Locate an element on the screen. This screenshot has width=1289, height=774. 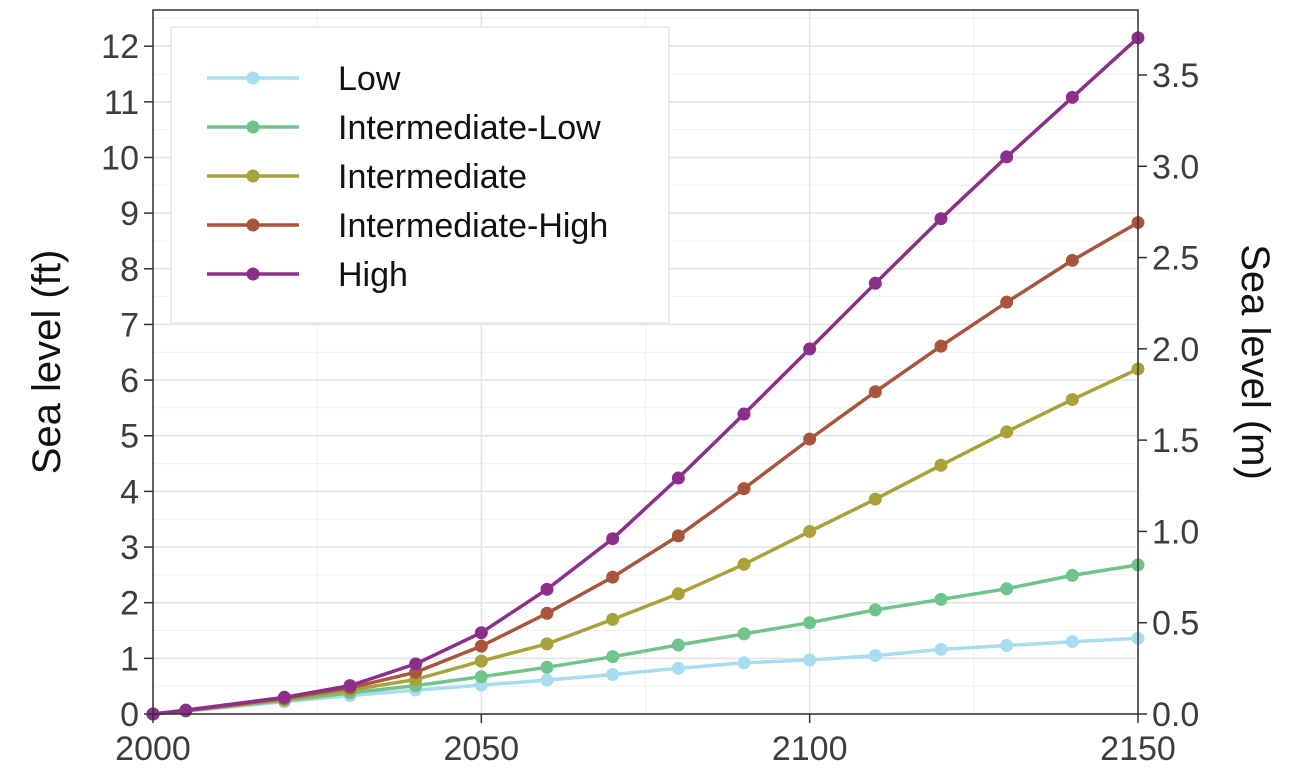
y-tick-label: 10 is located at coordinates (120, 158).